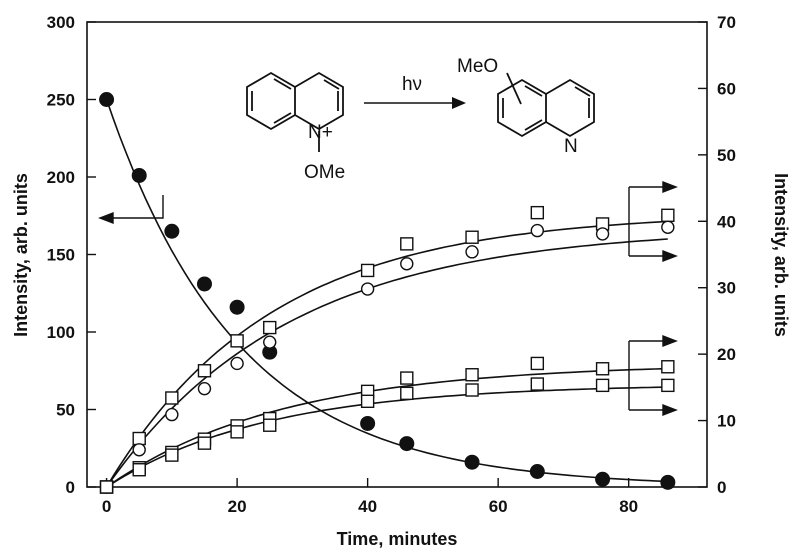 The width and height of the screenshot is (800, 560). I want to click on y-tick-label-left: 250, so click(61, 100).